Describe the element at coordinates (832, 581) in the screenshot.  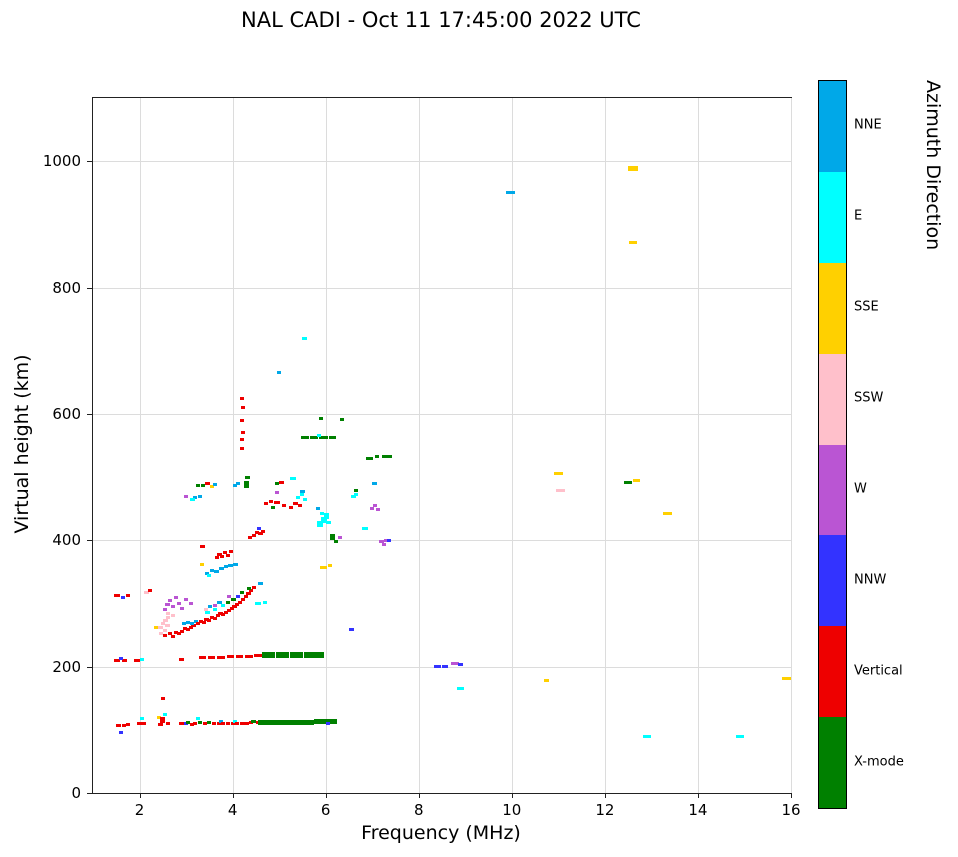
I see `colorbar-segment-nnw` at that location.